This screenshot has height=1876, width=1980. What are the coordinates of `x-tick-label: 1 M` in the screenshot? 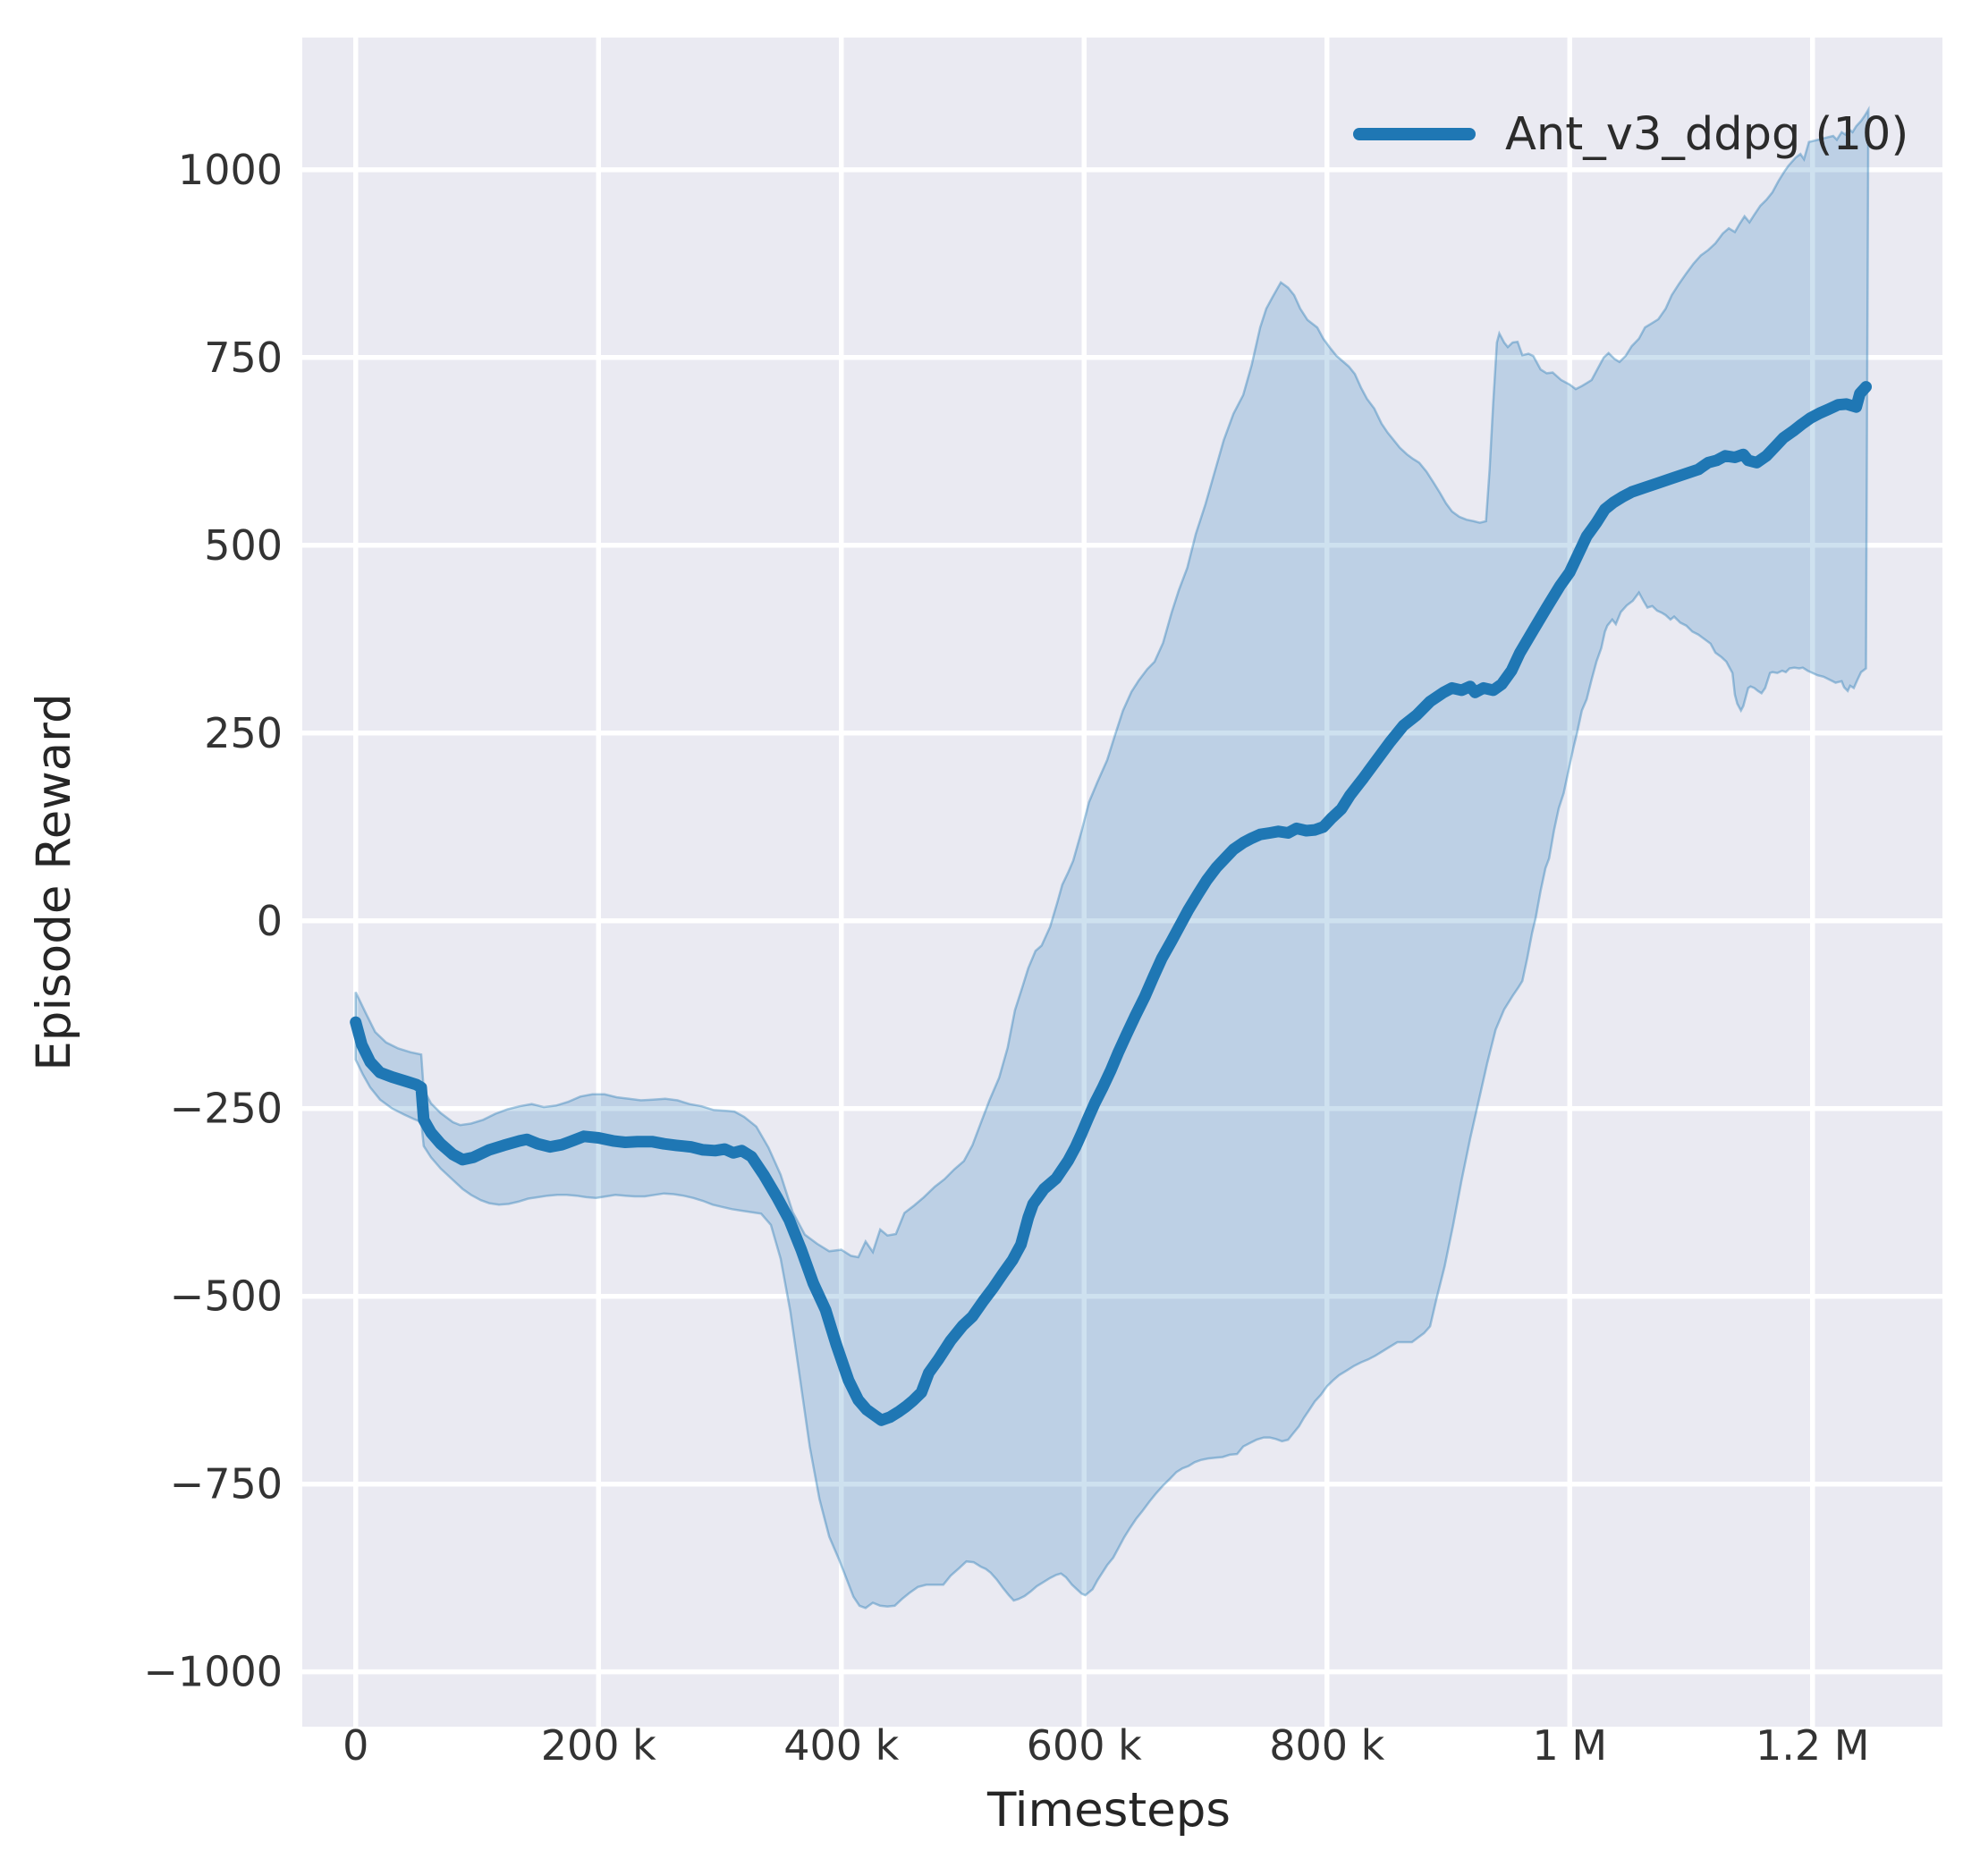 It's located at (1569, 1745).